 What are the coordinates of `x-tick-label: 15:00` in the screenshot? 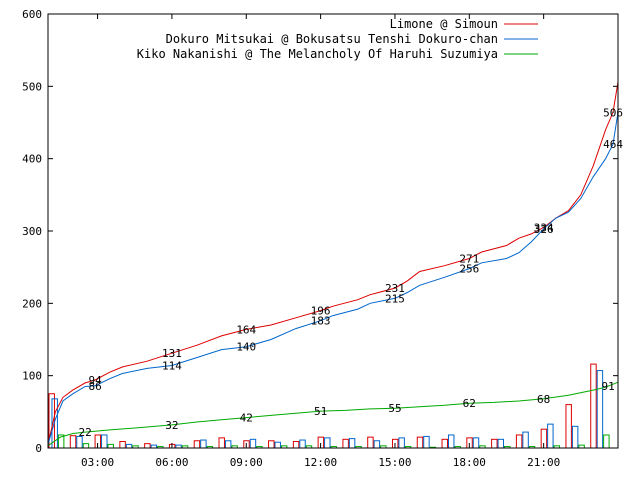 It's located at (394, 462).